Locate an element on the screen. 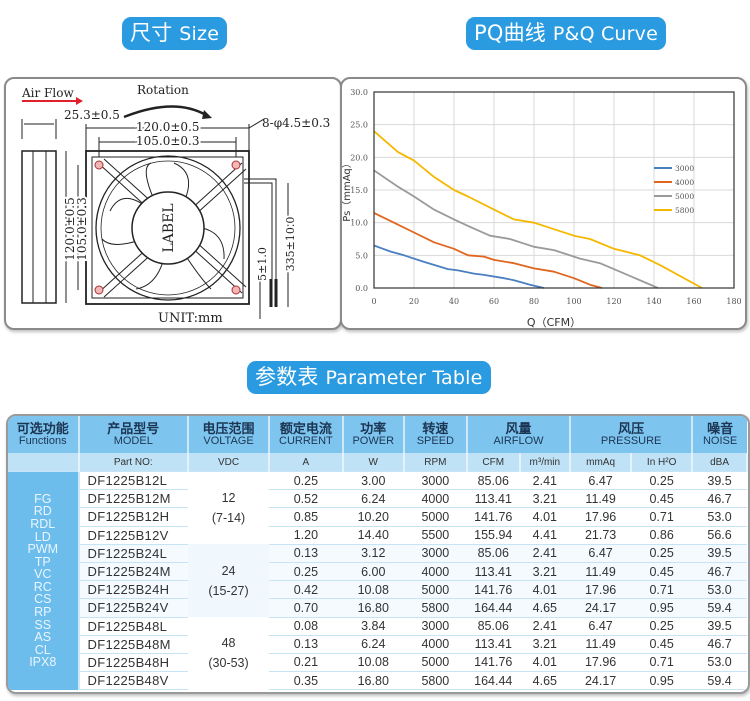 The height and width of the screenshot is (701, 750). value-cell: 5800 is located at coordinates (435, 681).